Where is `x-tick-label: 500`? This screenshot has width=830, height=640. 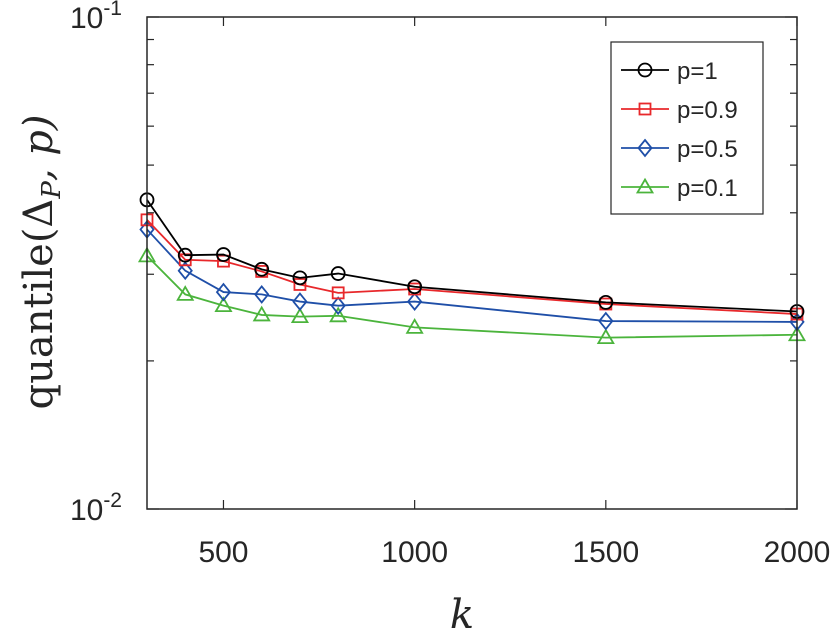
x-tick-label: 500 is located at coordinates (223, 552).